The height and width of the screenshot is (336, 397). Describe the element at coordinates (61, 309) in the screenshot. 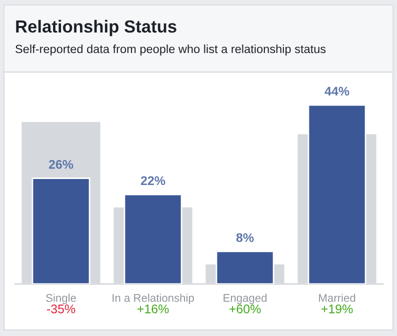

I see `text: -35%` at that location.